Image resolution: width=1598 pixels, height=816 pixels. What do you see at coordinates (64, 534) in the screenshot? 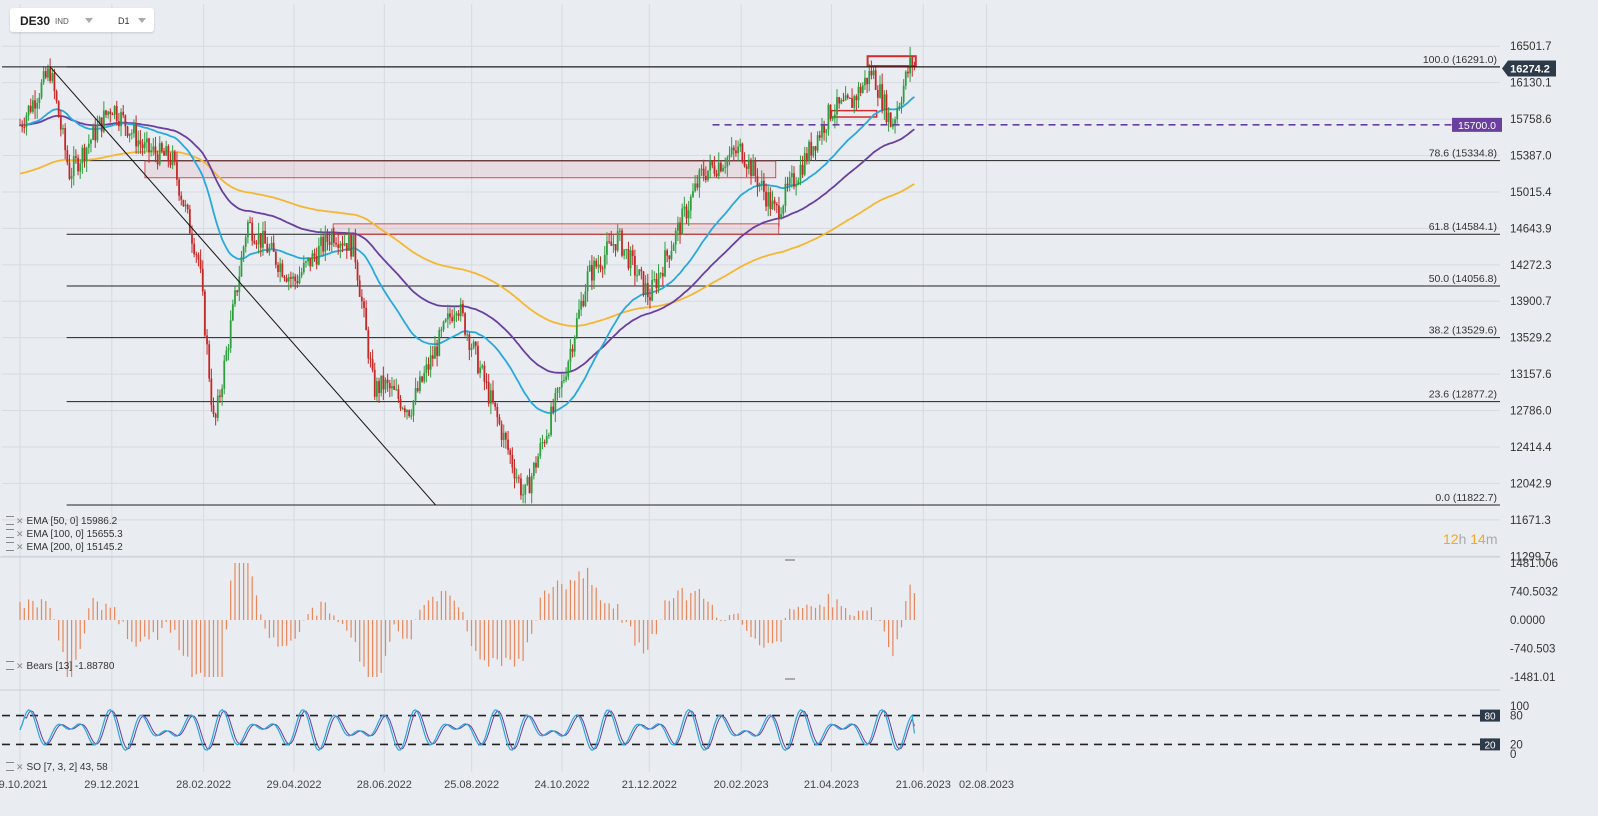
I see `indicator-label-ema100: ✕ EMA [100, 0] 15655.3` at bounding box center [64, 534].